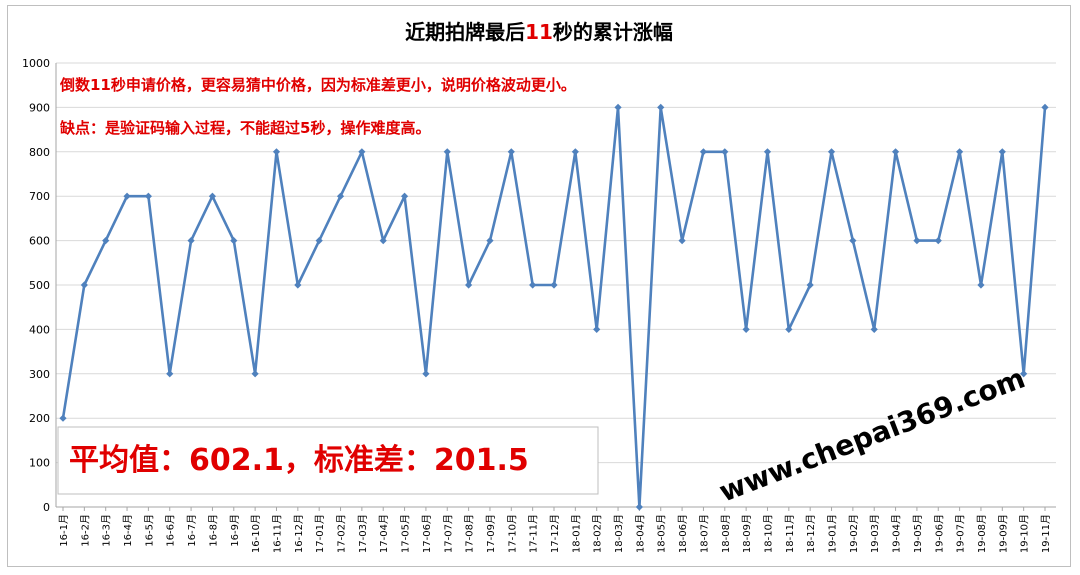 The width and height of the screenshot is (1080, 575). What do you see at coordinates (683, 533) in the screenshot?
I see `x-tick-label: 18-06月` at bounding box center [683, 533].